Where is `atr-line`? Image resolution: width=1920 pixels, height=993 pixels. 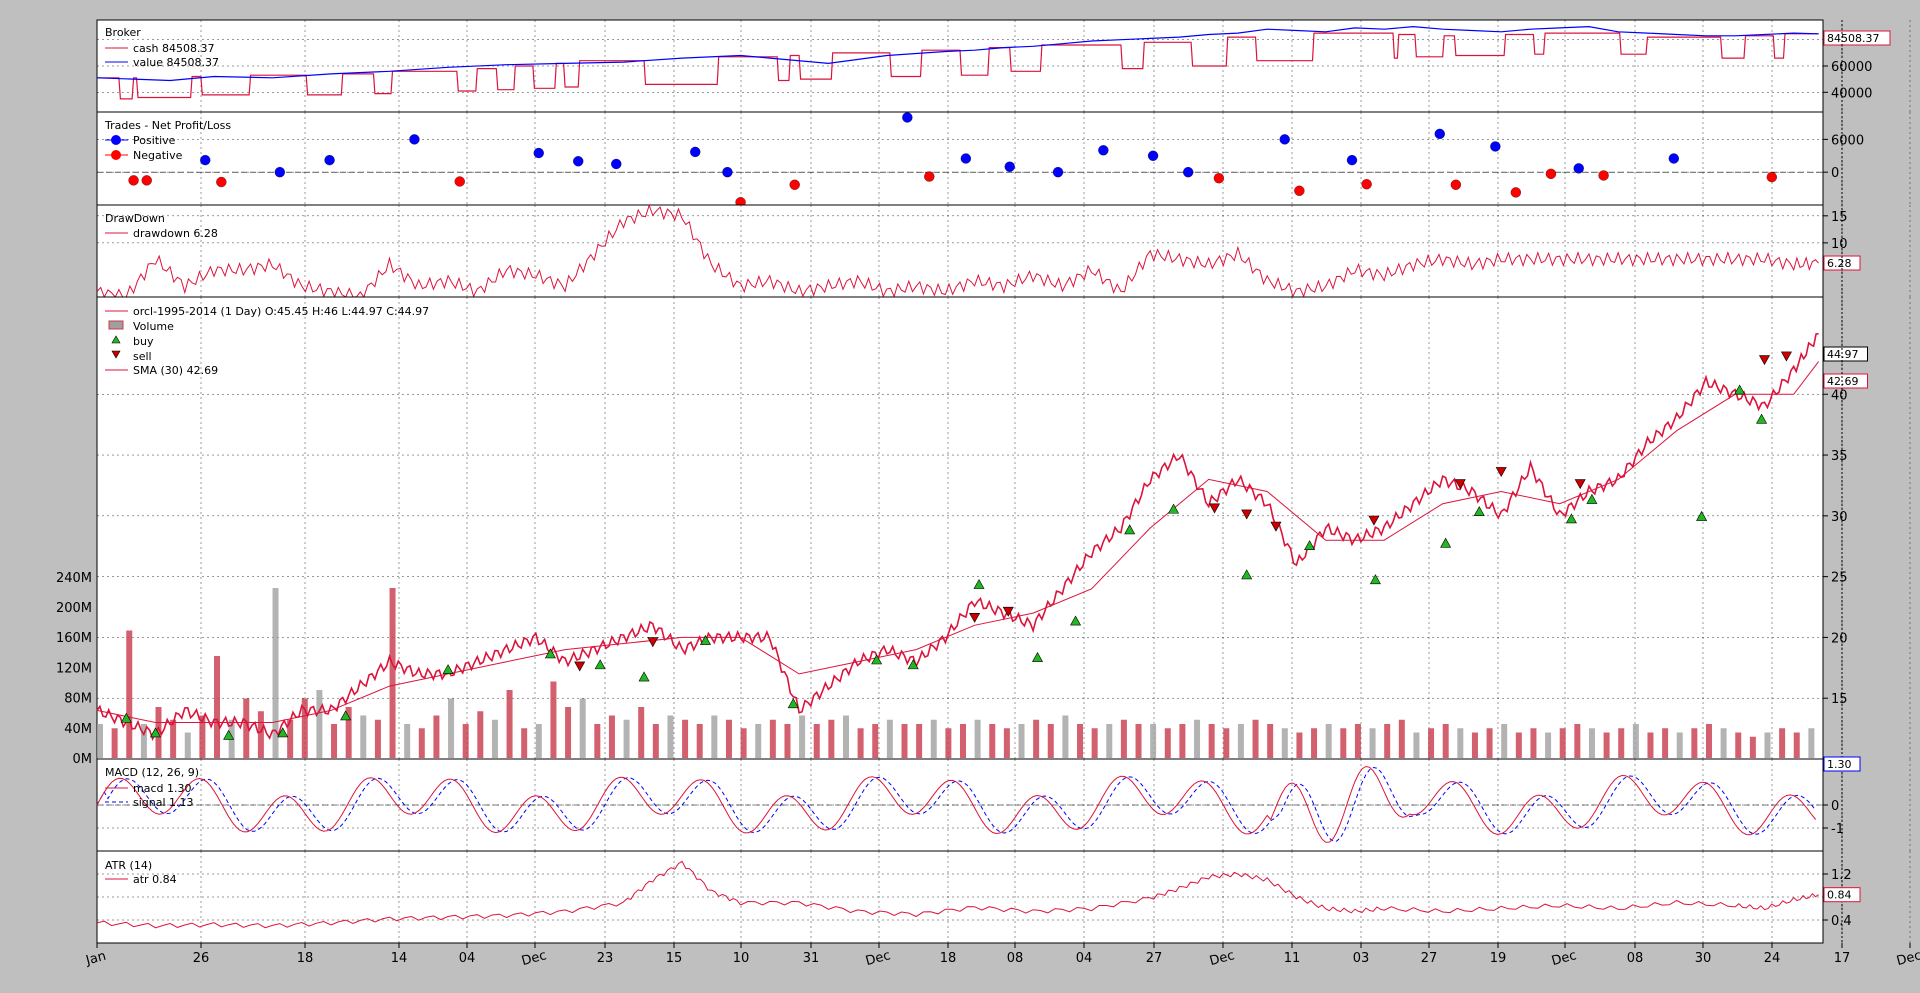
atr-line is located at coordinates (957, 894).